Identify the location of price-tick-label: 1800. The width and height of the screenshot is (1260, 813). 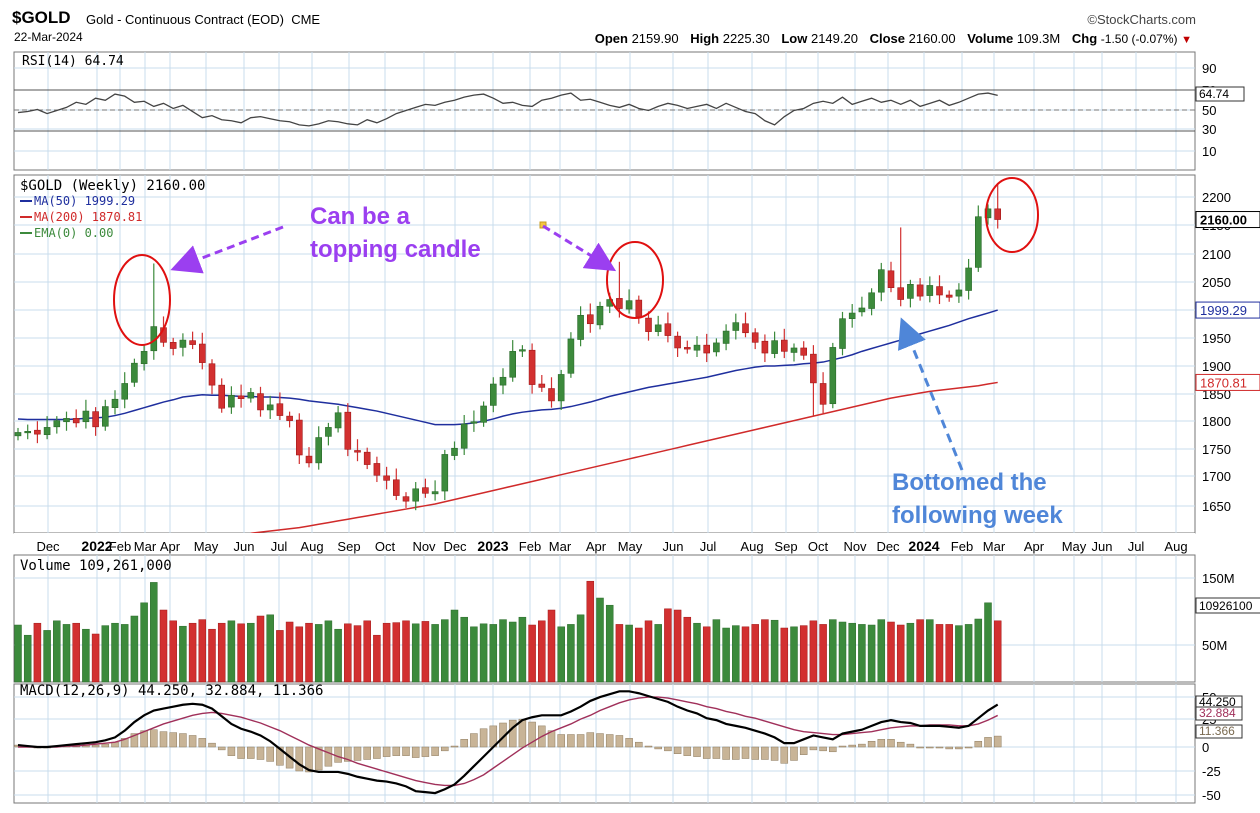
(1216, 421).